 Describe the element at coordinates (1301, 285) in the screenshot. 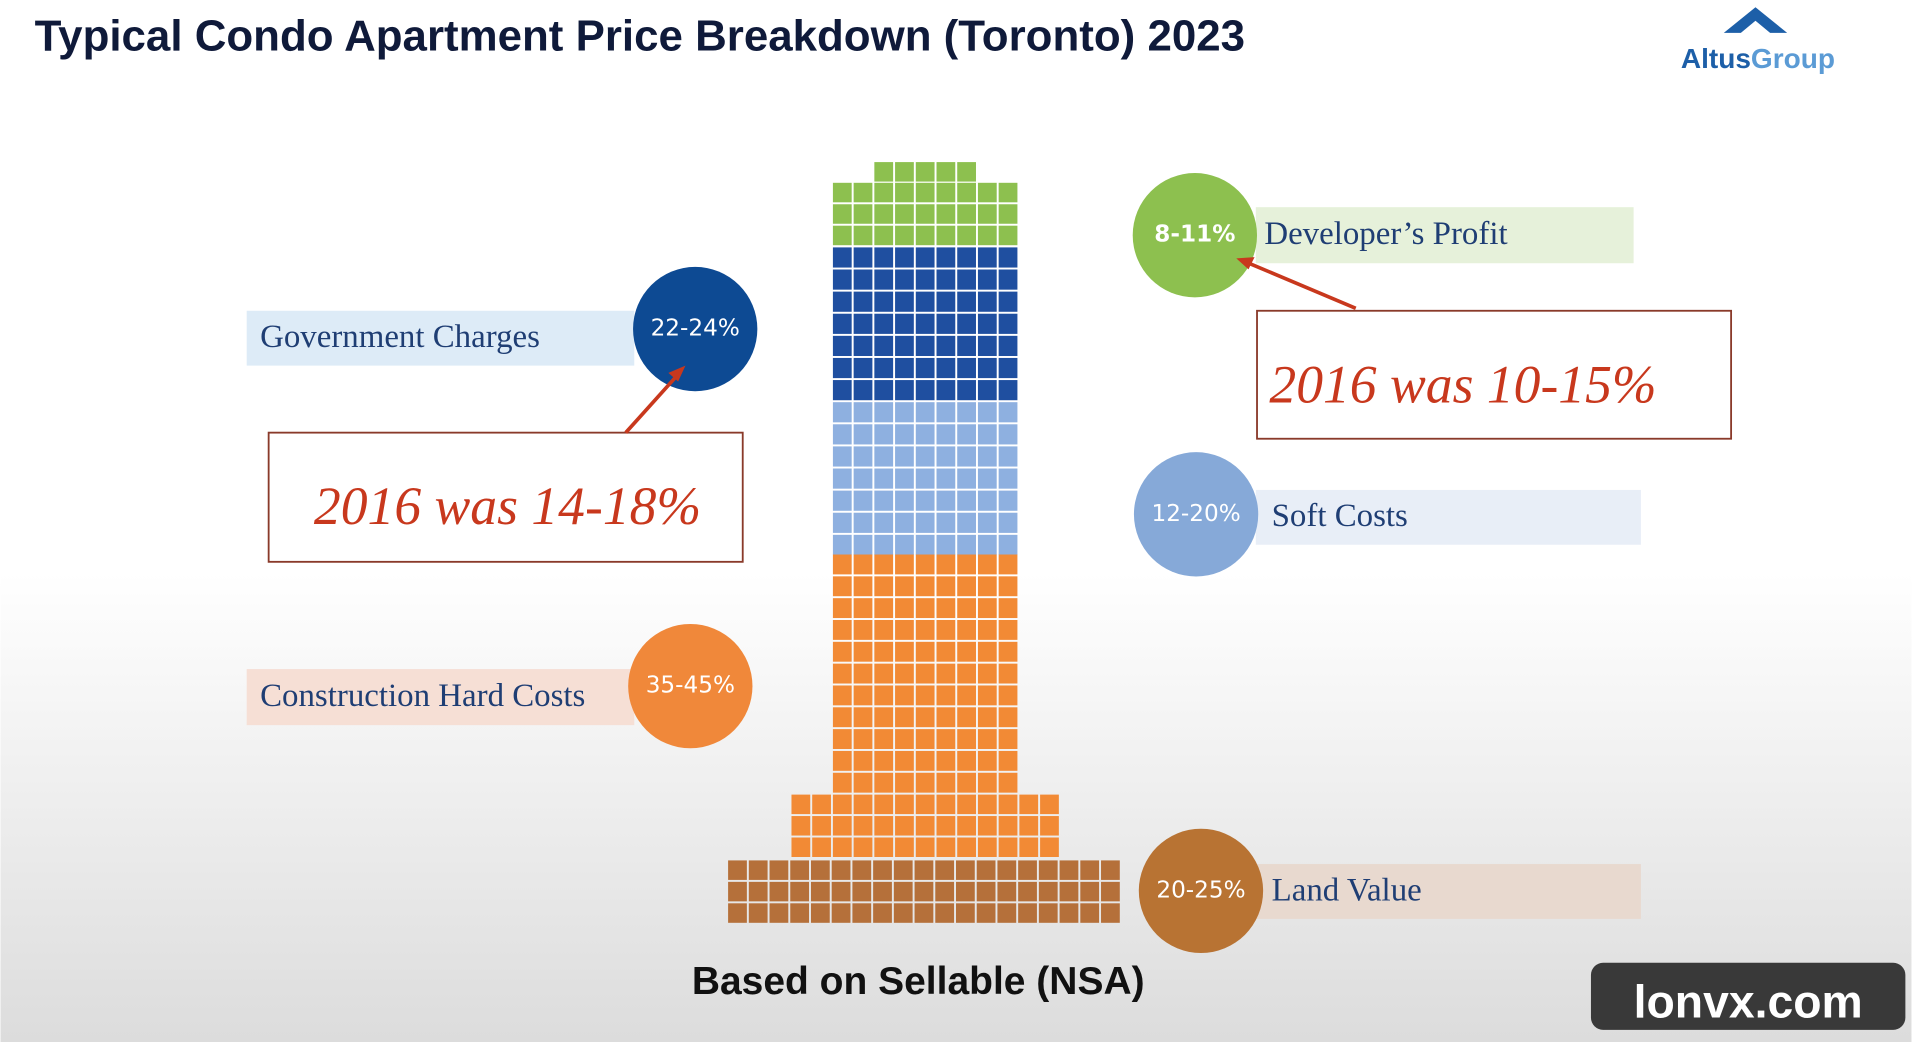

I see `arrow` at that location.